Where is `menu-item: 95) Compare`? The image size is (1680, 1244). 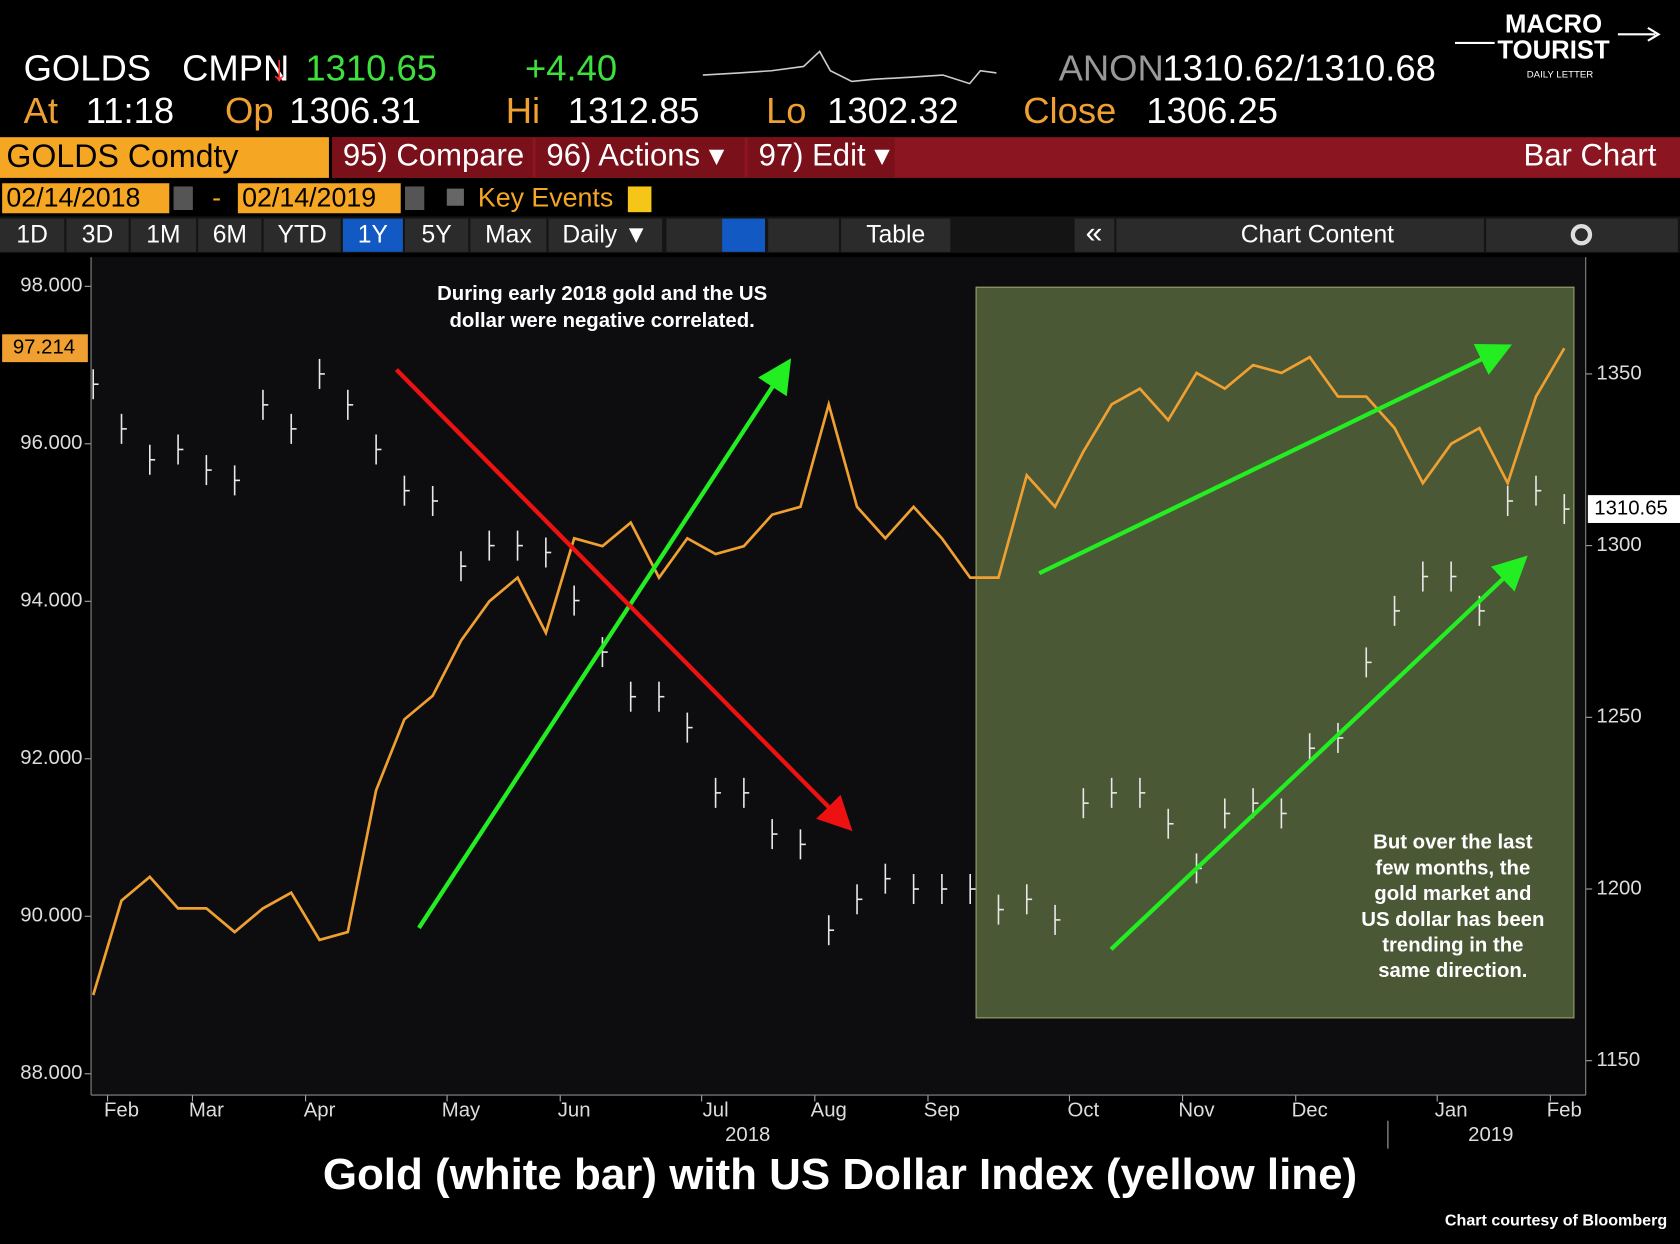
menu-item: 95) Compare is located at coordinates (433, 155).